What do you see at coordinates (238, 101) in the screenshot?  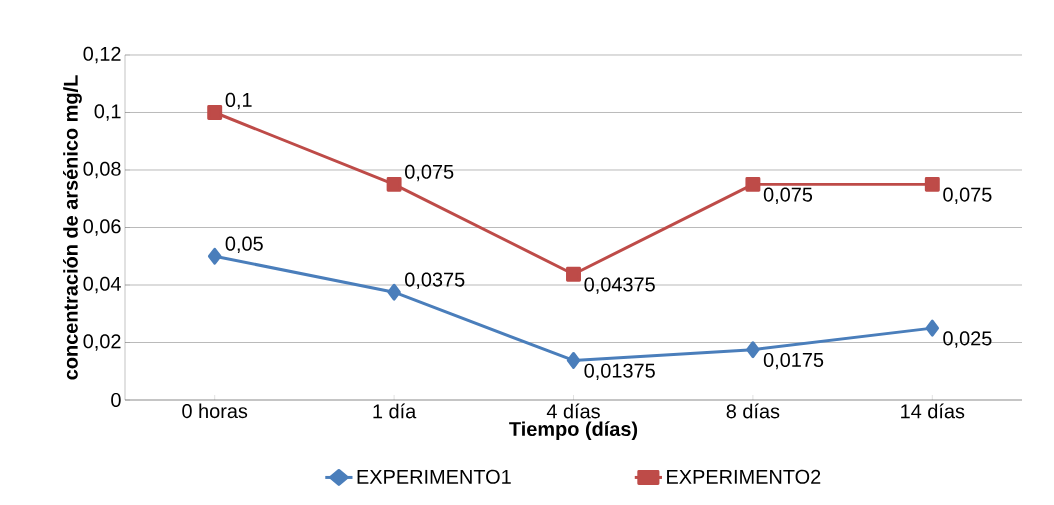 I see `data-label: 0,1` at bounding box center [238, 101].